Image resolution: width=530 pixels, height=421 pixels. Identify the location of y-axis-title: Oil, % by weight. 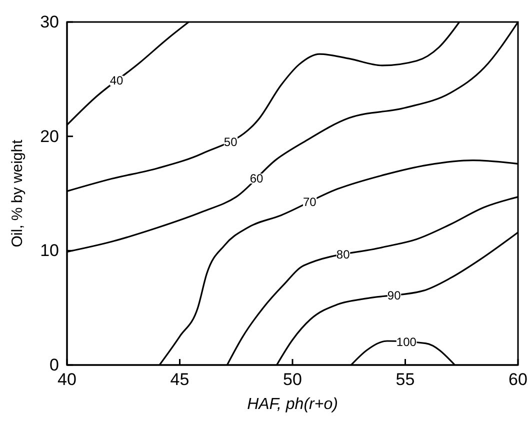
(17, 193).